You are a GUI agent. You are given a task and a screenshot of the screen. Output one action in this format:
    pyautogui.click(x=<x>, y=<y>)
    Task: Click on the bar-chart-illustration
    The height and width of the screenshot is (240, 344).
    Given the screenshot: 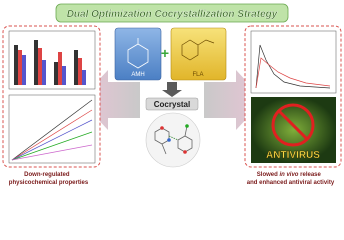 What is the action you would take?
    pyautogui.click(x=52, y=60)
    